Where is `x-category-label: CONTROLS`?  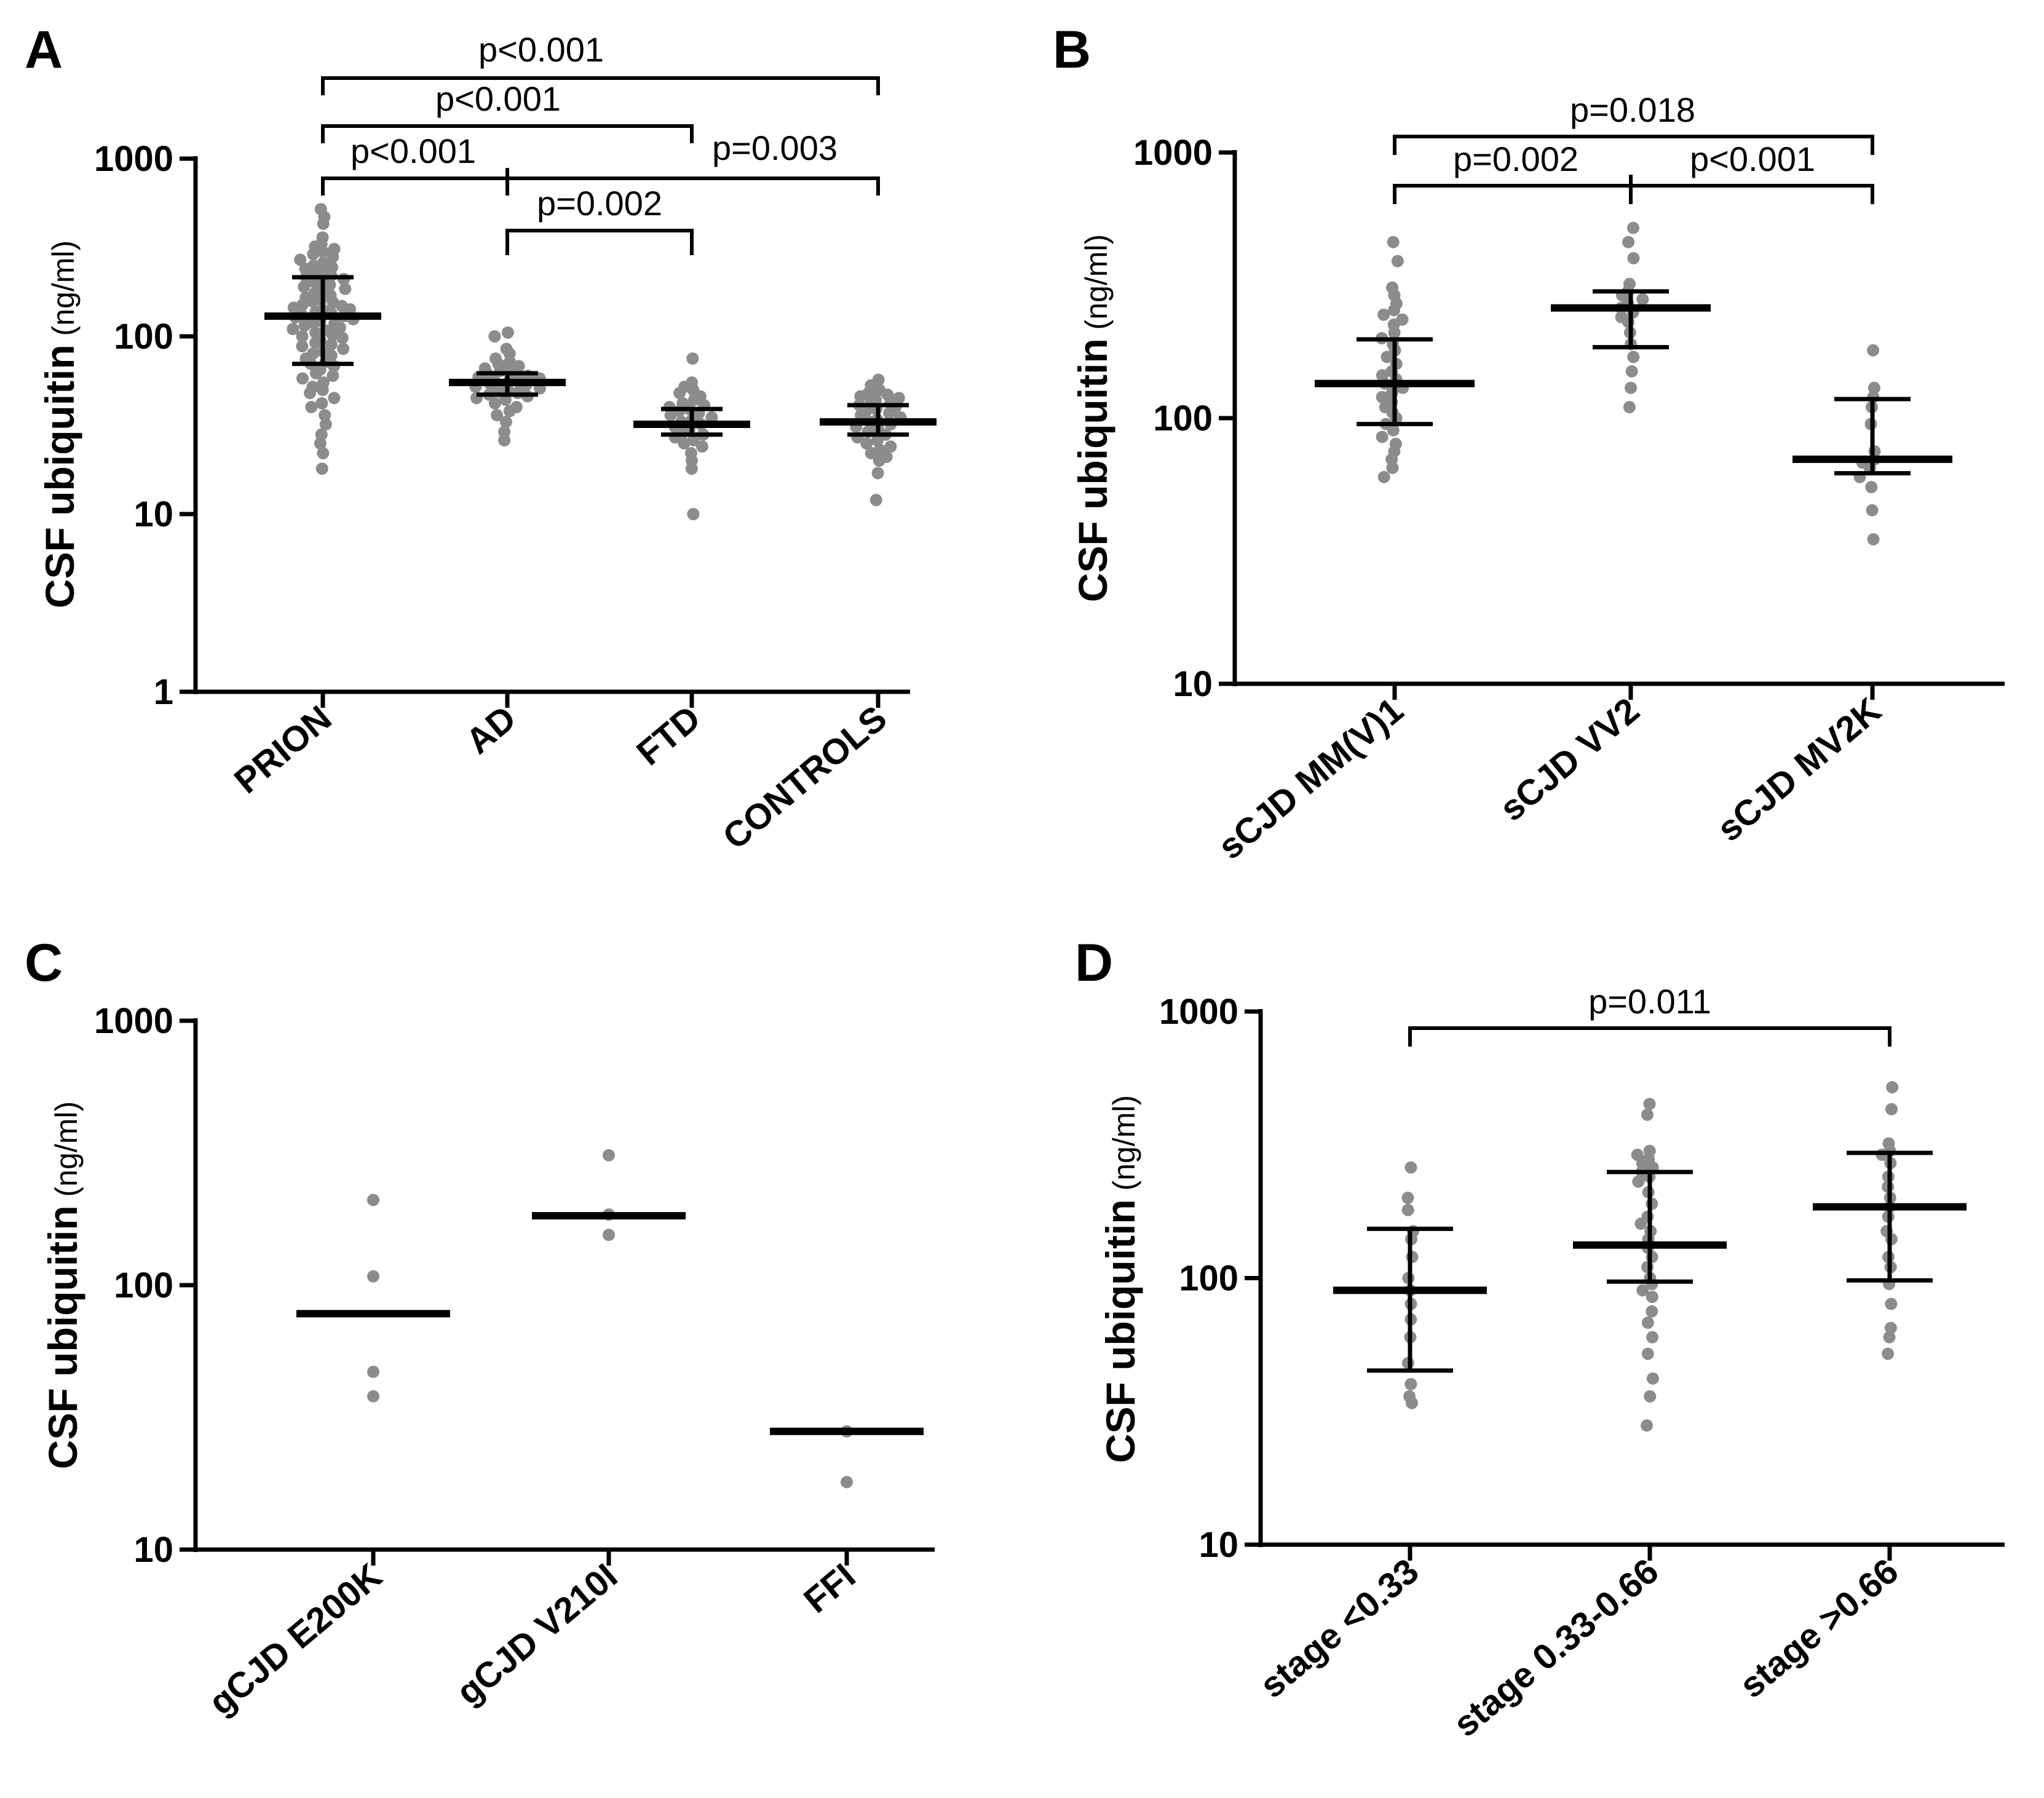
x-category-label: CONTROLS is located at coordinates (805, 777).